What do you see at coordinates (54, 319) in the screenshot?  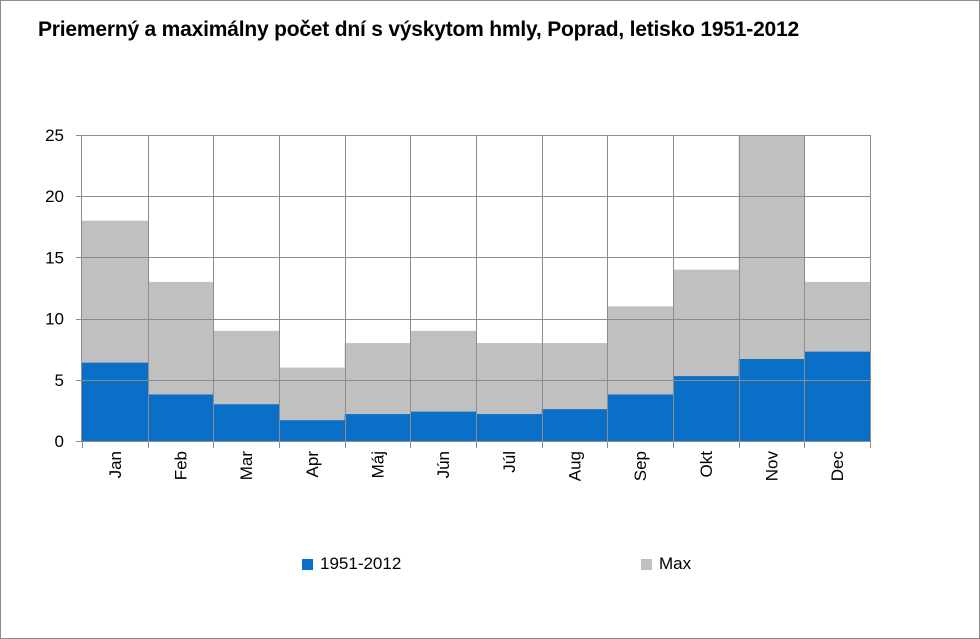 I see `y-tick-label: 10` at bounding box center [54, 319].